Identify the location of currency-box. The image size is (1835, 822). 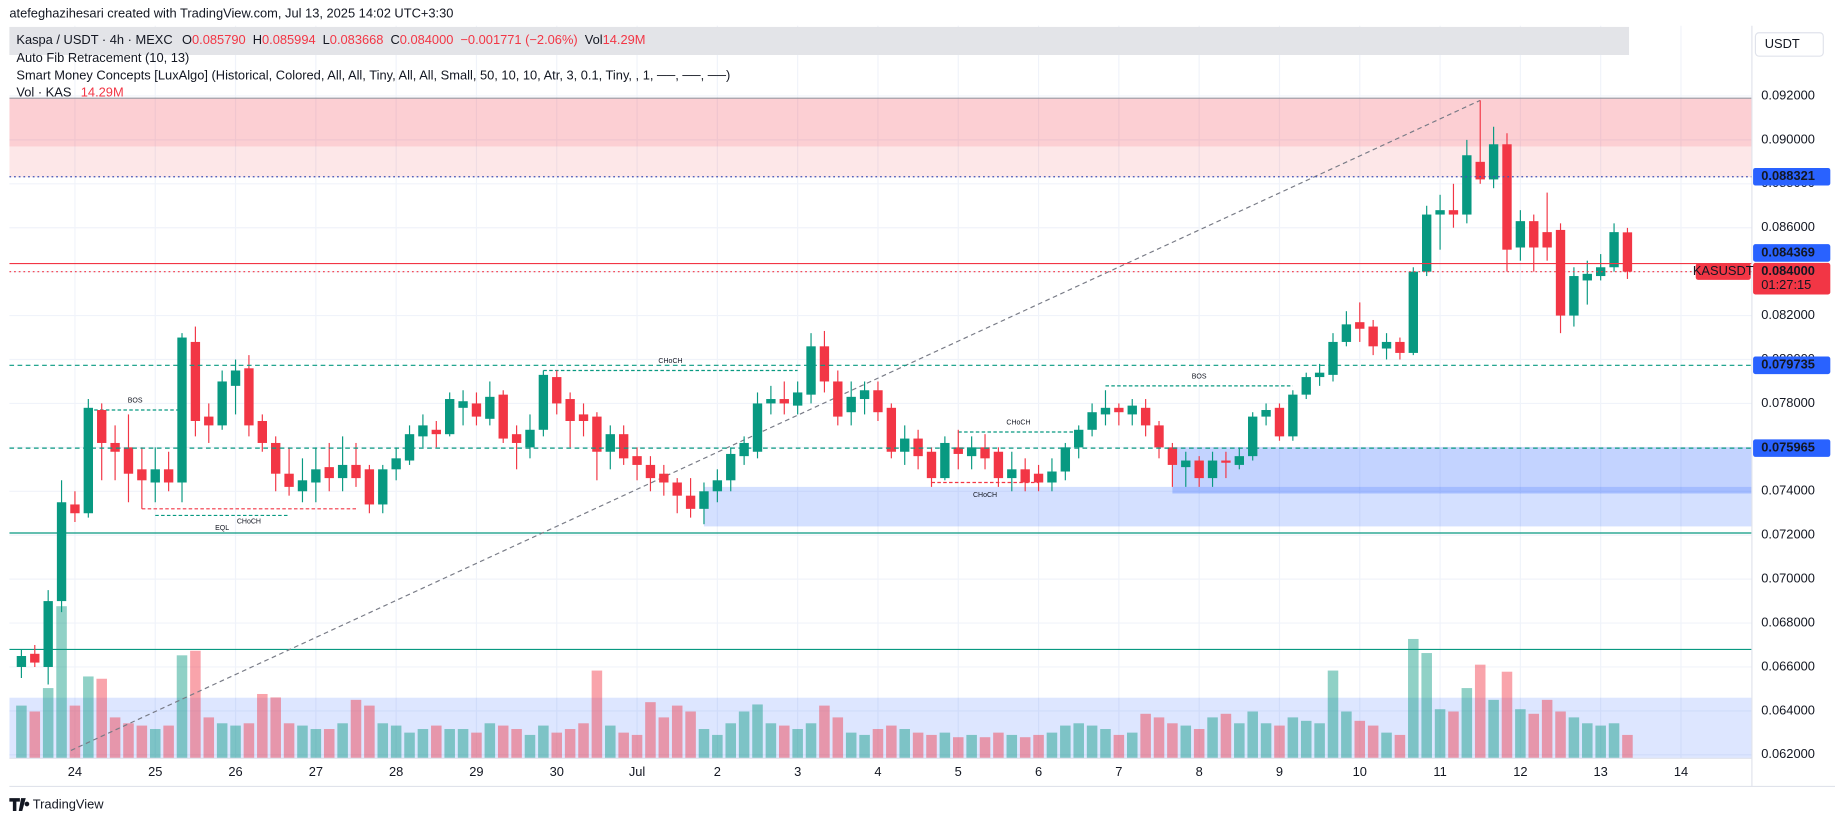
(1789, 44).